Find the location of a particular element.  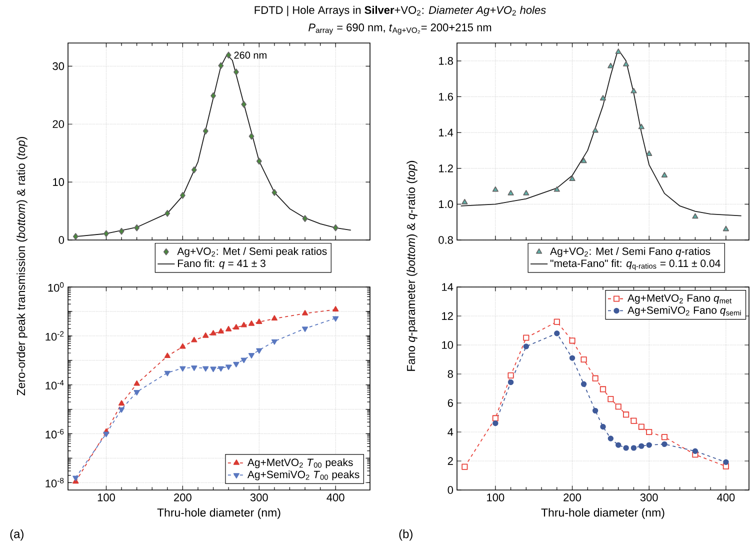

x-tick-label: 100 is located at coordinates (106, 498).